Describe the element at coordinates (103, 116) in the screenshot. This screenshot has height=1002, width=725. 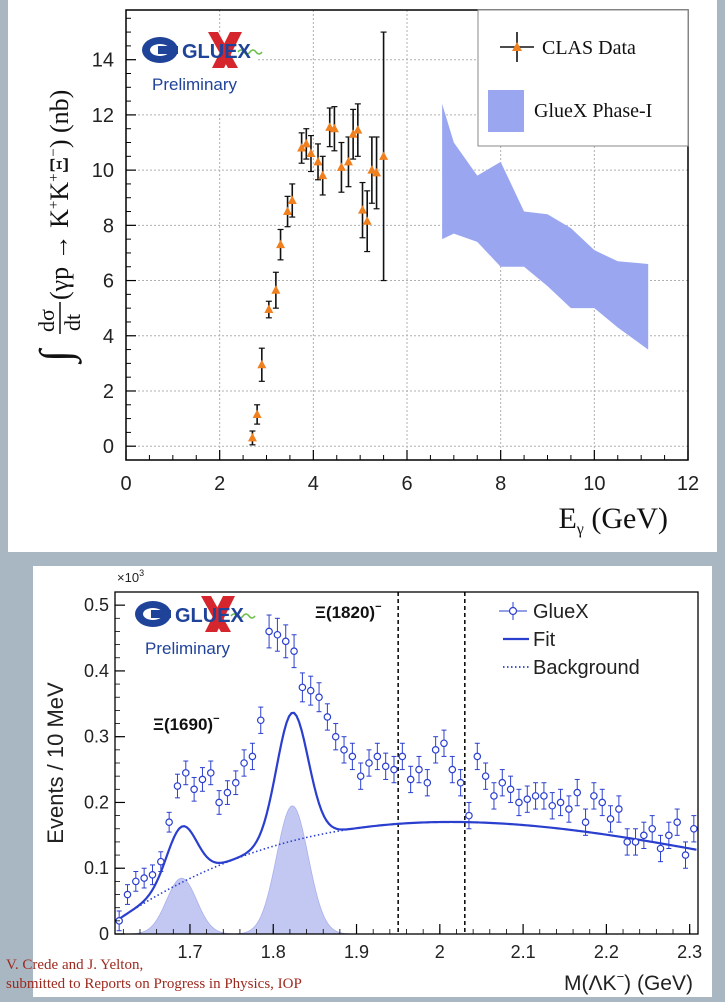
I see `y-tick-label: 12` at that location.